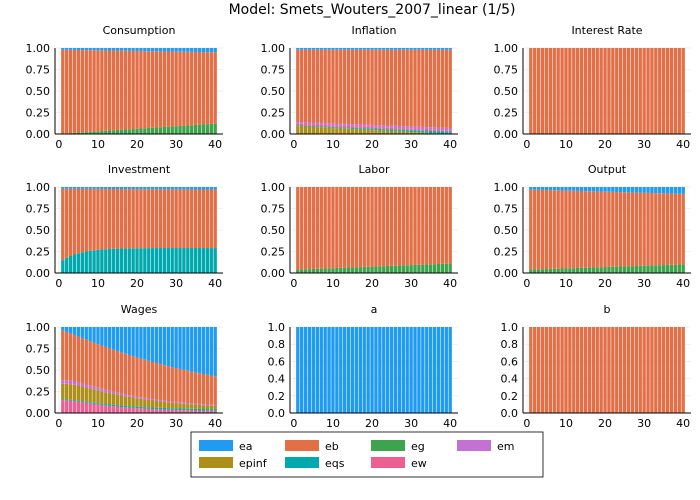 Image resolution: width=700 pixels, height=500 pixels. What do you see at coordinates (374, 169) in the screenshot?
I see `subplot-title: Labor` at bounding box center [374, 169].